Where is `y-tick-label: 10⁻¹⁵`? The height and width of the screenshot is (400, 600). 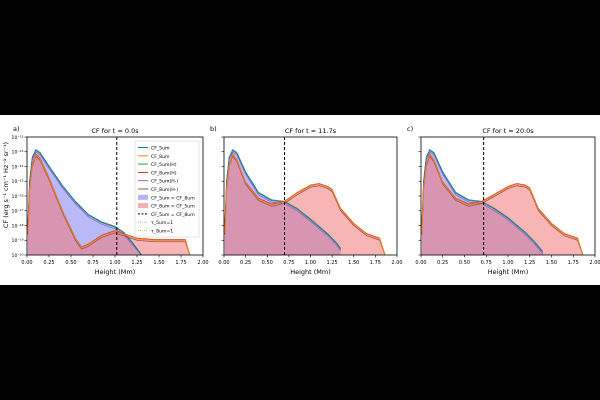 y-tick-label: 10⁻¹⁵ is located at coordinates (18, 182).